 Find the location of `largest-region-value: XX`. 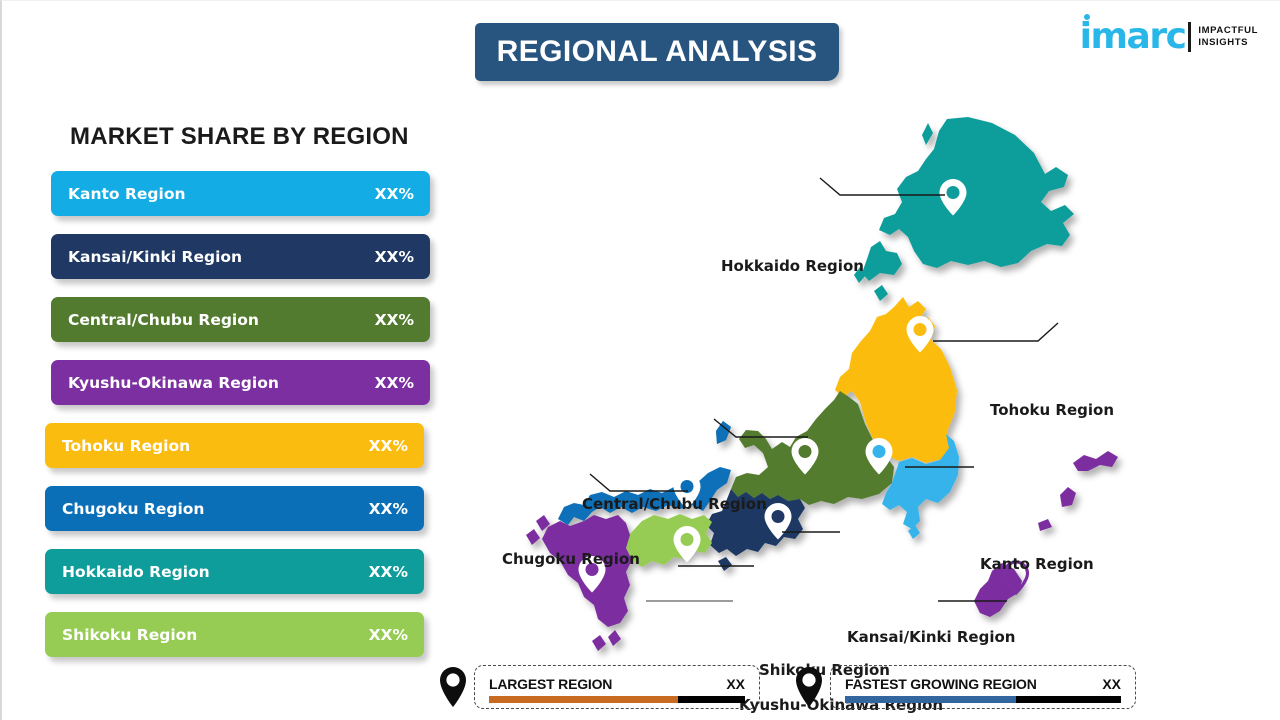

largest-region-value: XX is located at coordinates (735, 683).